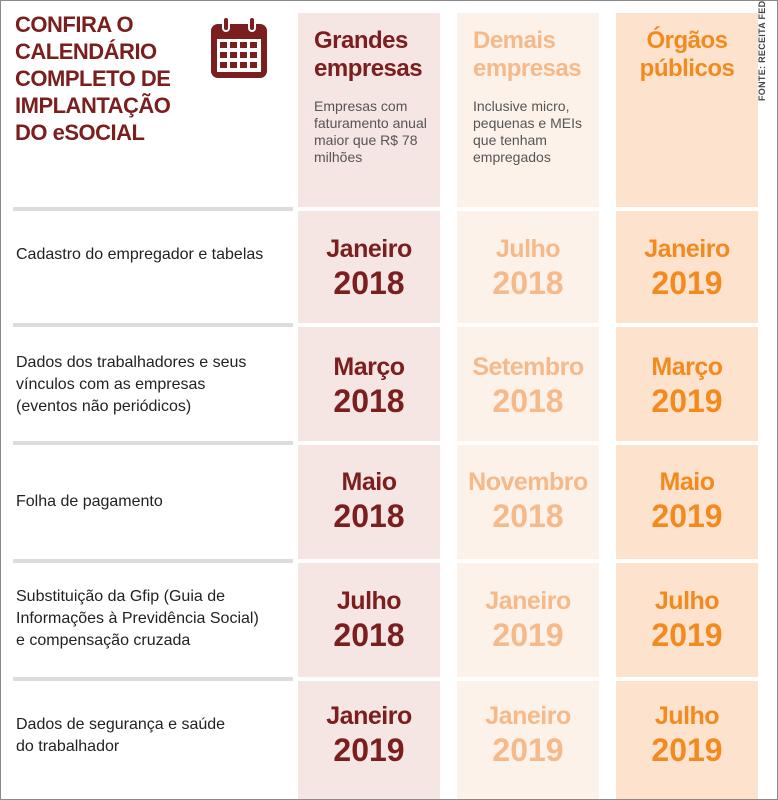  I want to click on date-cell: Janeiro 2018, so click(369, 268).